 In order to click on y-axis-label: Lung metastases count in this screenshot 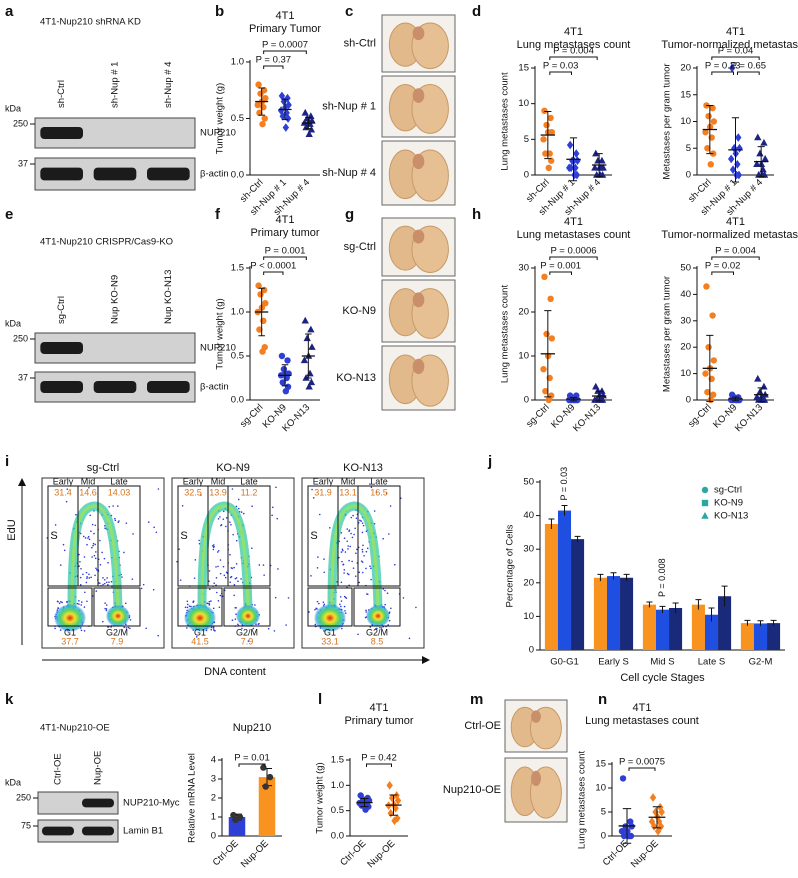, I will do `click(505, 121)`.